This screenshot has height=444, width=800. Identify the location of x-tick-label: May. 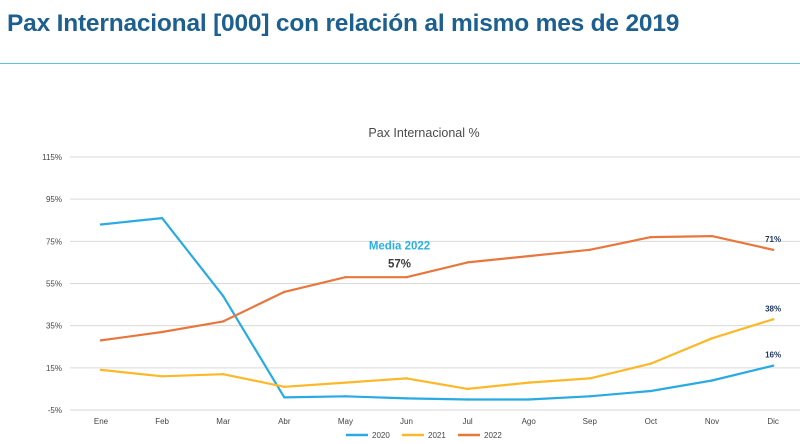
(345, 421).